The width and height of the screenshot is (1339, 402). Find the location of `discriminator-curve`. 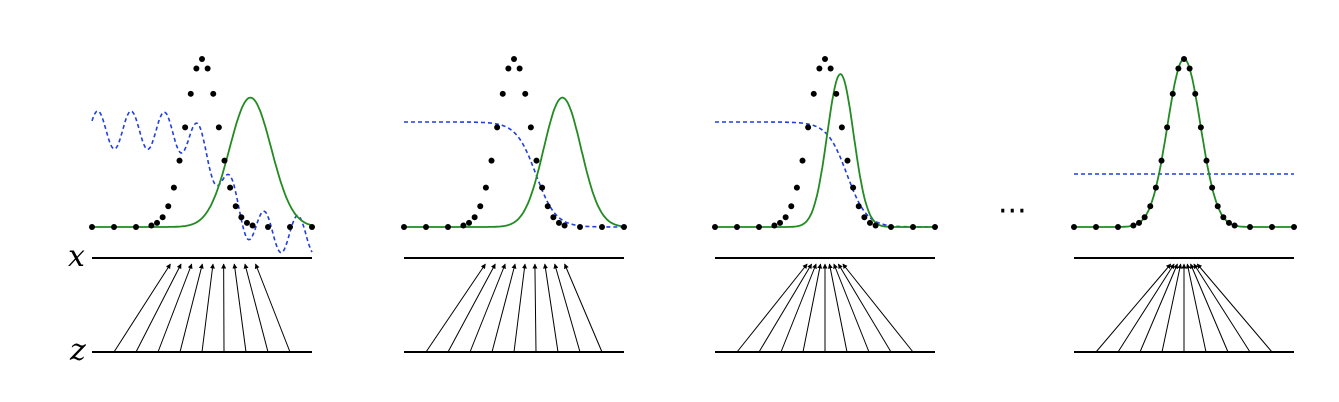

discriminator-curve is located at coordinates (202, 182).